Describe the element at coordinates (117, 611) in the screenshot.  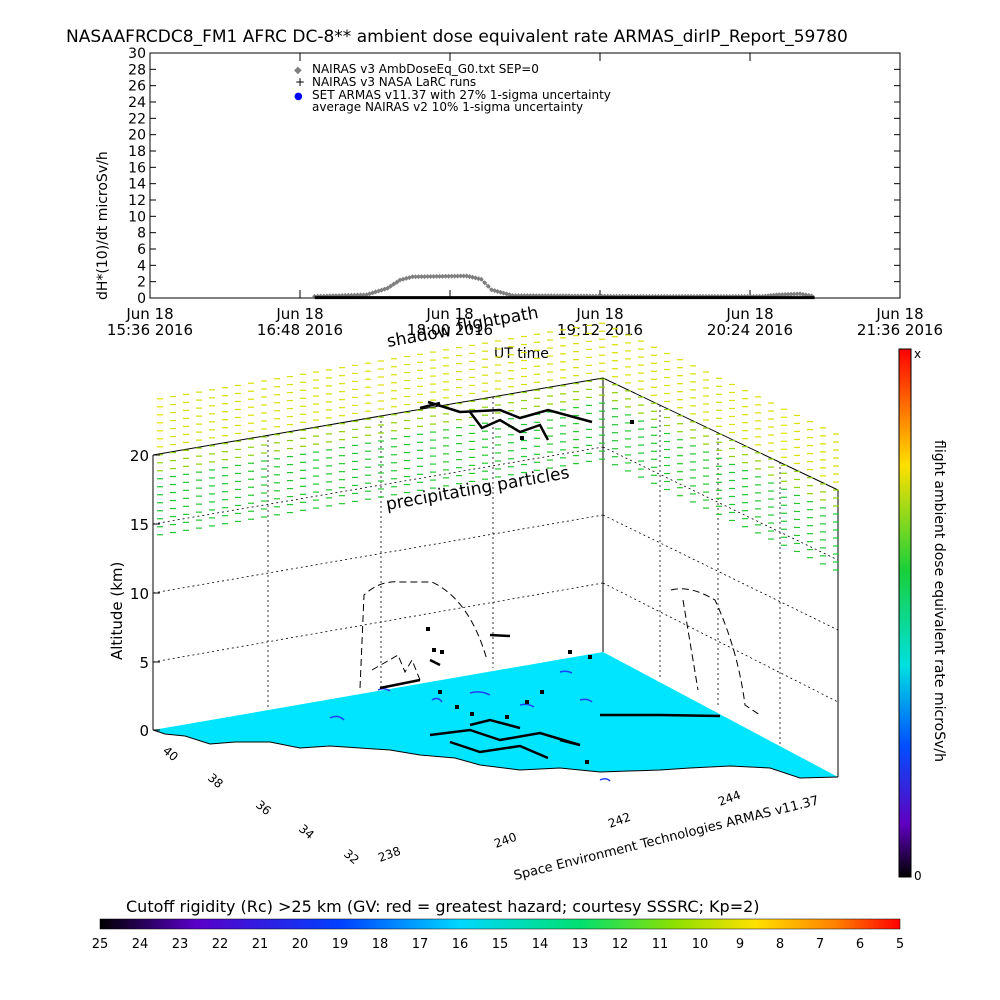
I see `altitude-axis-label: Altitude (km)` at that location.